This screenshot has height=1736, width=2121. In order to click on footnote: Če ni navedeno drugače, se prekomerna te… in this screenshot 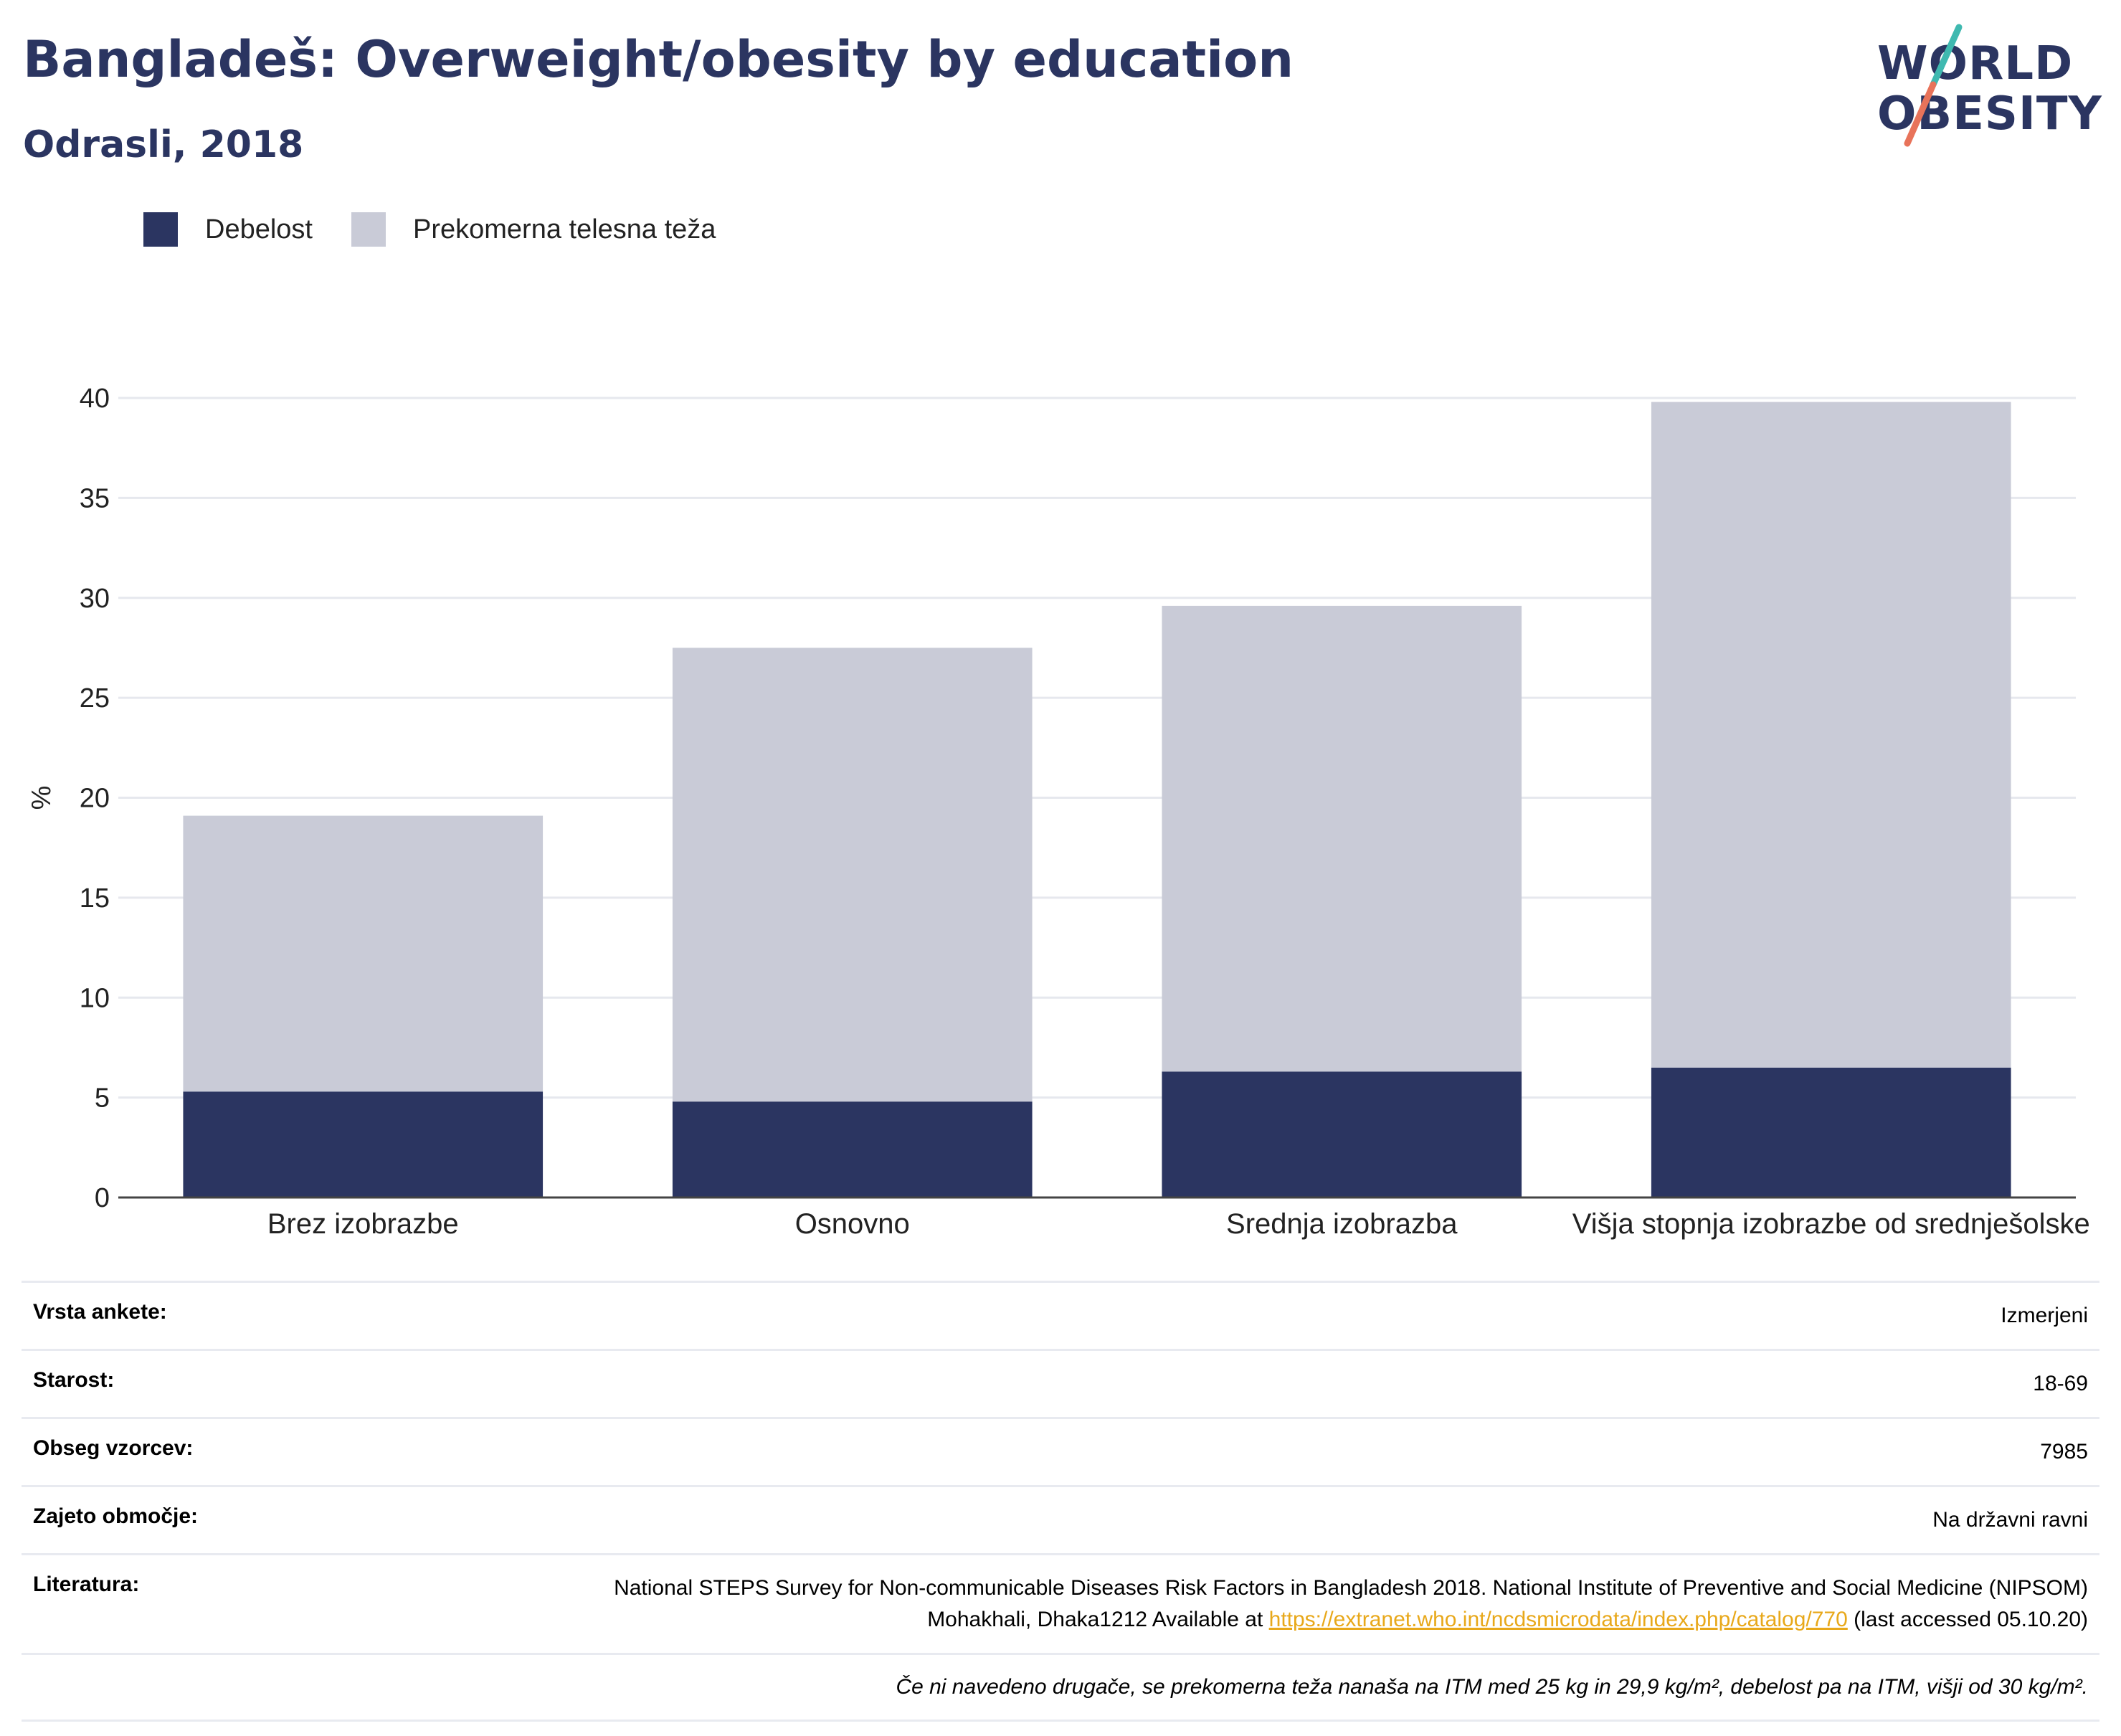, I will do `click(1060, 1688)`.